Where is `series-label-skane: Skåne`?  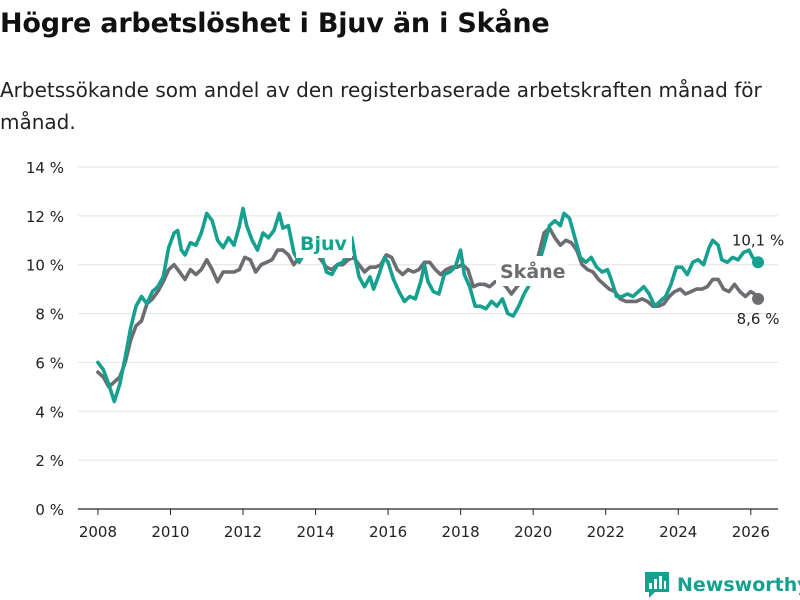
series-label-skane: Skåne is located at coordinates (533, 271).